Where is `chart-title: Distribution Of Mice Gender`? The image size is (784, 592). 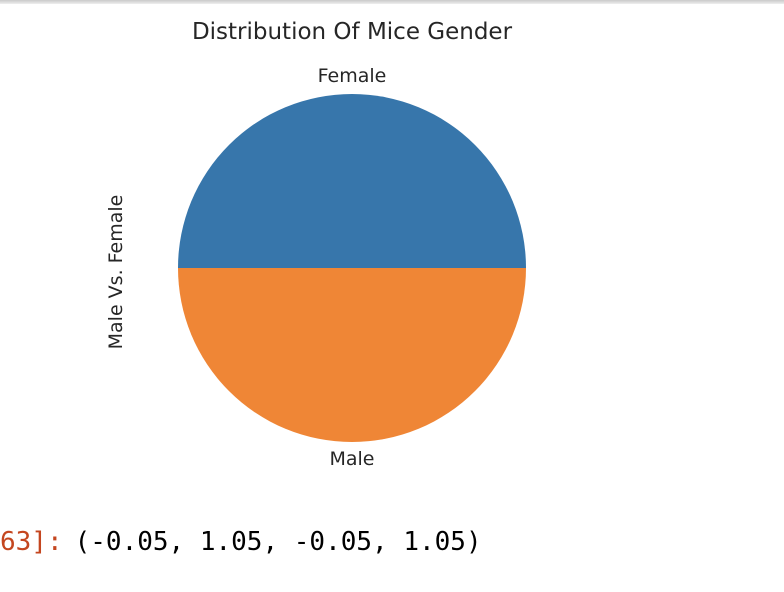 chart-title: Distribution Of Mice Gender is located at coordinates (352, 32).